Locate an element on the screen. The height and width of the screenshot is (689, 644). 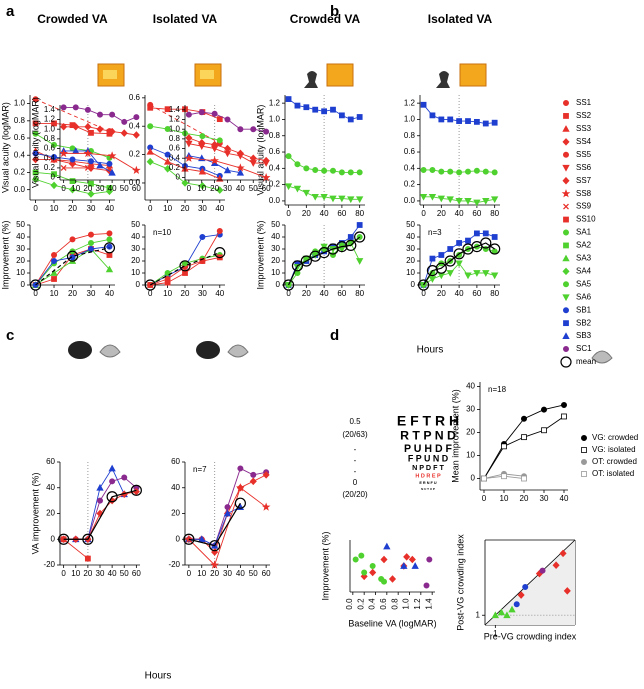
y-tick-label: 1.2 is located at coordinates (50, 119).